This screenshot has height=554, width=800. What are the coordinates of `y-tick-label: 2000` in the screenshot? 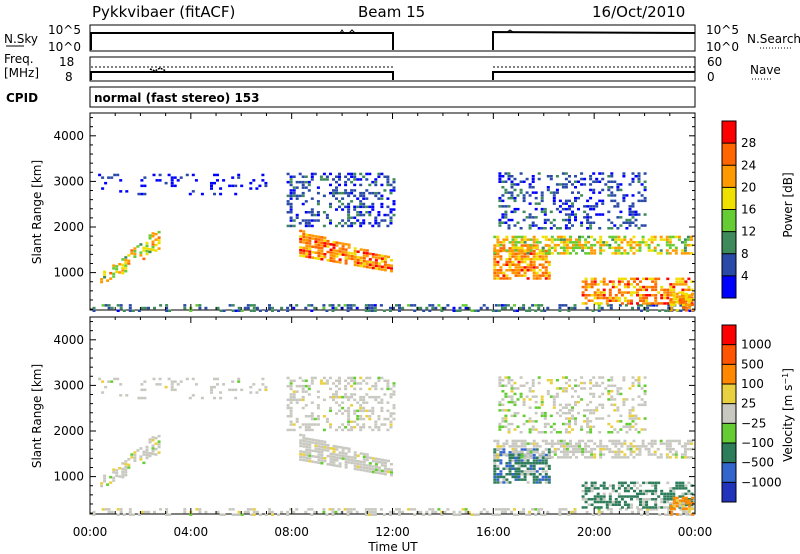 It's located at (68, 227).